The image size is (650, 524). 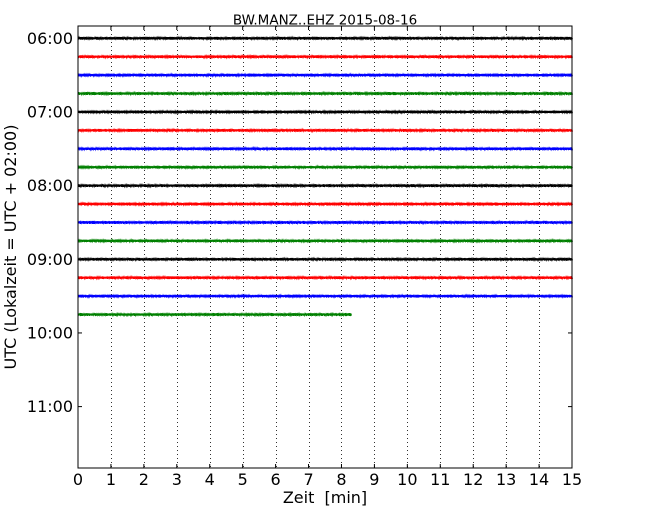 What do you see at coordinates (374, 479) in the screenshot?
I see `x-tick-label: 9` at bounding box center [374, 479].